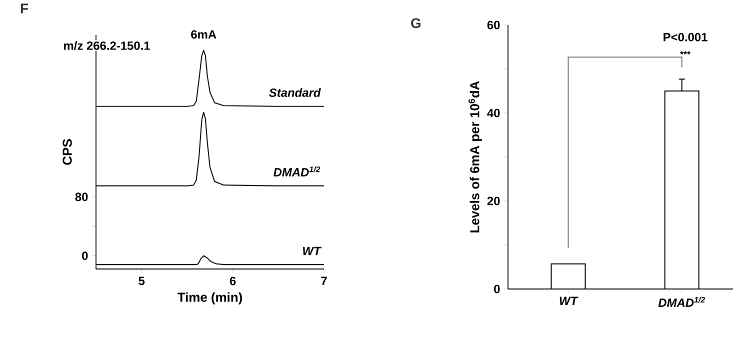 The width and height of the screenshot is (752, 342). What do you see at coordinates (67, 152) in the screenshot?
I see `y-axis-title: CPS` at bounding box center [67, 152].